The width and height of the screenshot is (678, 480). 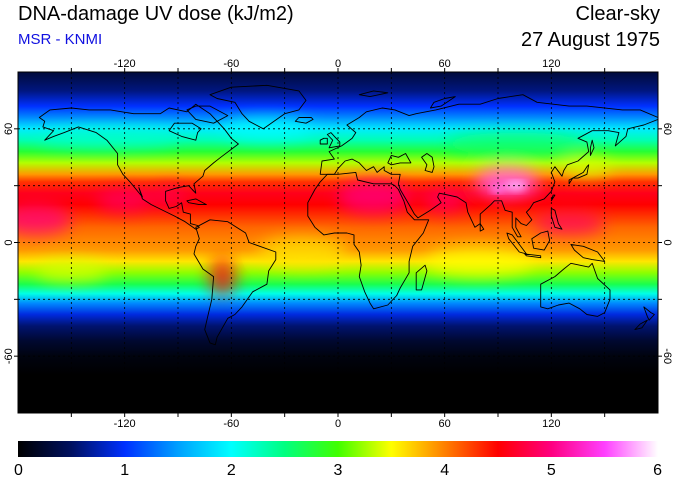 What do you see at coordinates (482, 227) in the screenshot?
I see `coastline-sri-lanka` at bounding box center [482, 227].